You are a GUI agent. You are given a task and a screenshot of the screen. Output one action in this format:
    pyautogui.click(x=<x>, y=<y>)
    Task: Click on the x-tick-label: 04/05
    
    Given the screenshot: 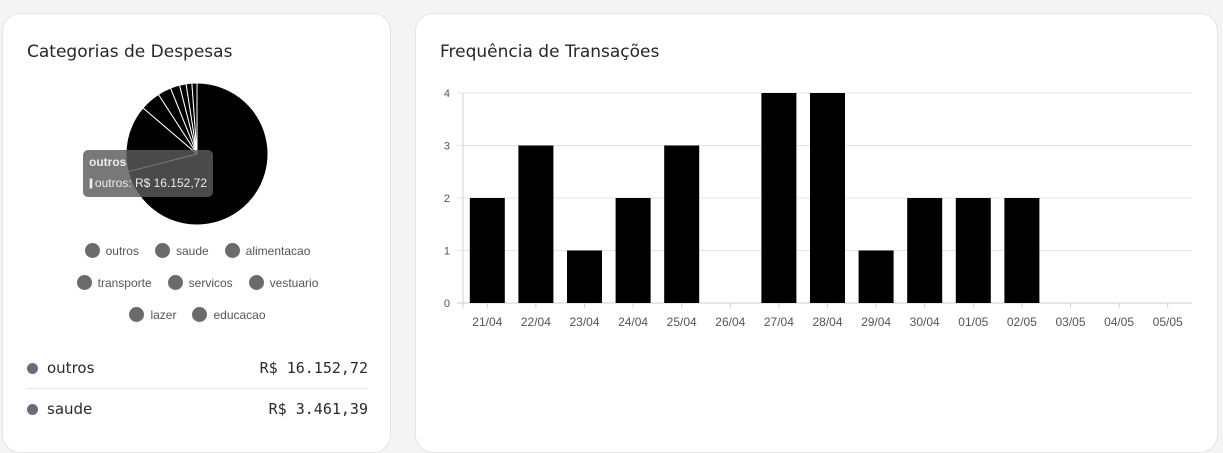 What is the action you would take?
    pyautogui.click(x=1119, y=322)
    